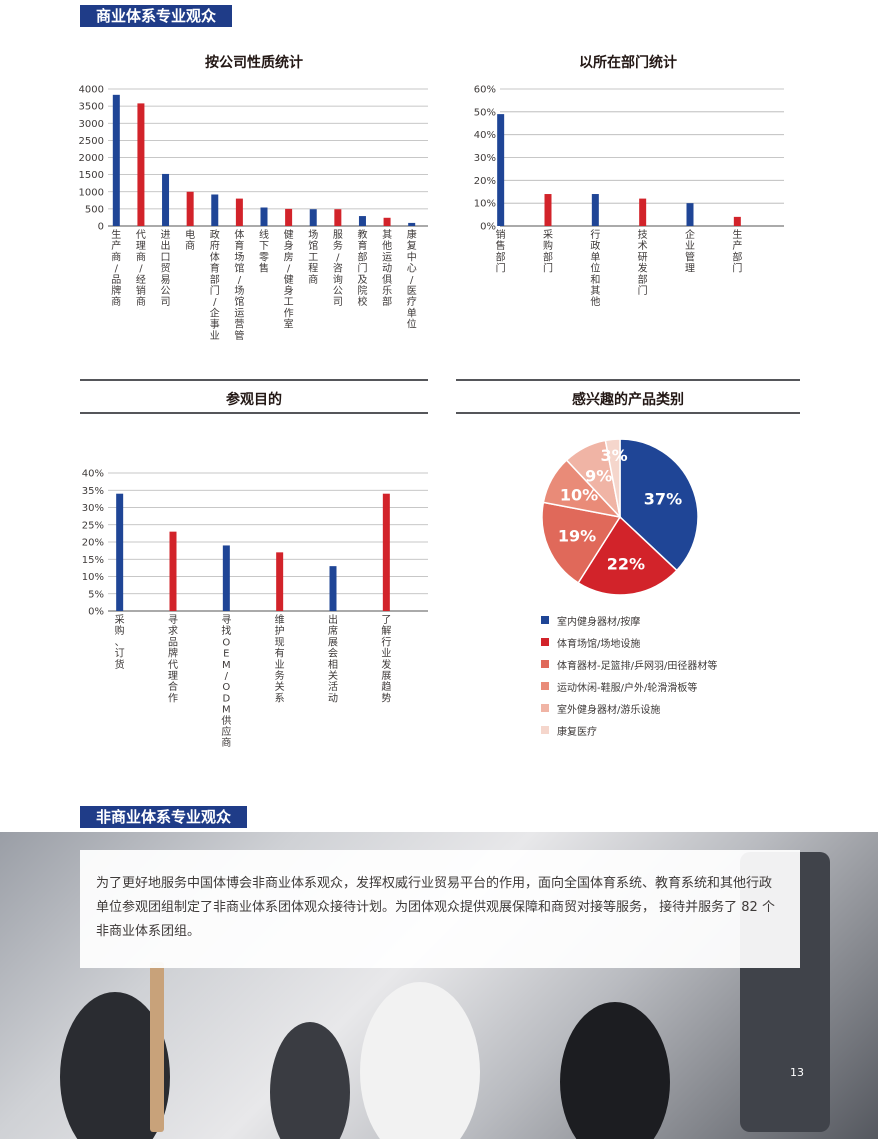 This screenshot has height=1139, width=878. What do you see at coordinates (485, 112) in the screenshot?
I see `y-tick-label: 50%` at bounding box center [485, 112].